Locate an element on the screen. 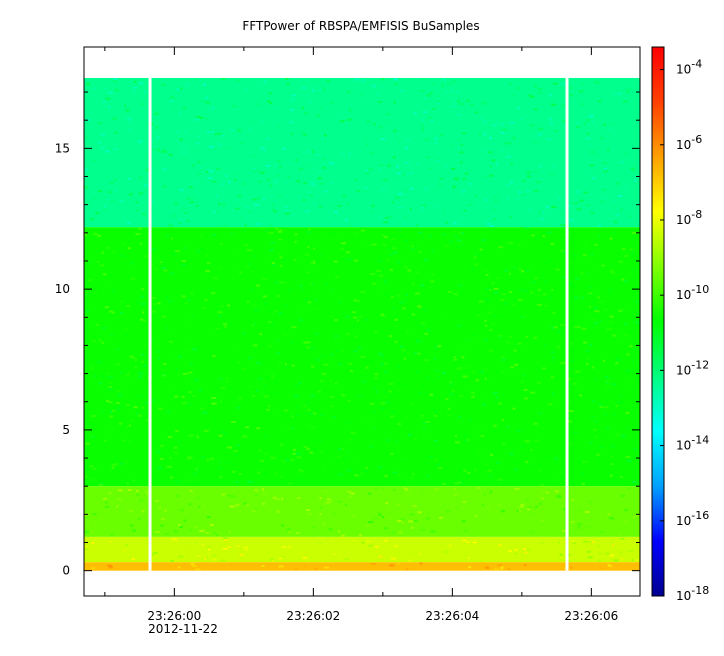 This screenshot has height=656, width=724. x-tick-label: 23:26:02 is located at coordinates (313, 616).